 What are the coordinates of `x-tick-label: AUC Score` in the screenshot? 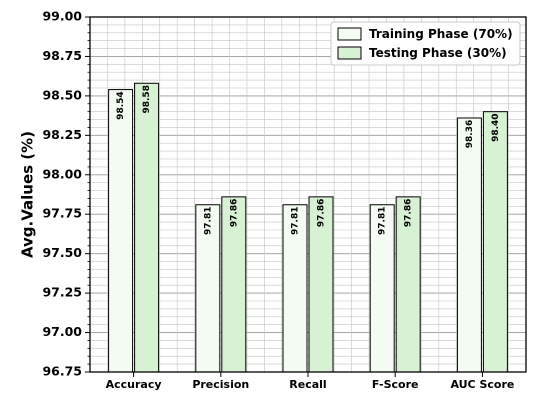 It's located at (482, 384).